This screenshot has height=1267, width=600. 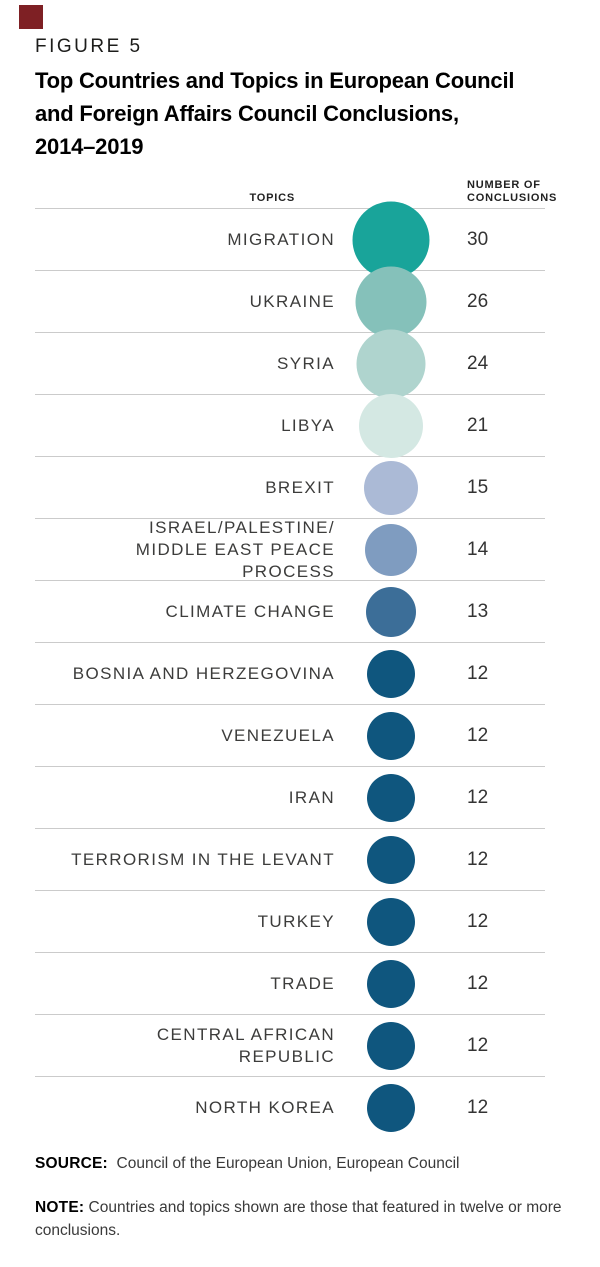 I want to click on topic-label: VENEZUELA, so click(x=278, y=735).